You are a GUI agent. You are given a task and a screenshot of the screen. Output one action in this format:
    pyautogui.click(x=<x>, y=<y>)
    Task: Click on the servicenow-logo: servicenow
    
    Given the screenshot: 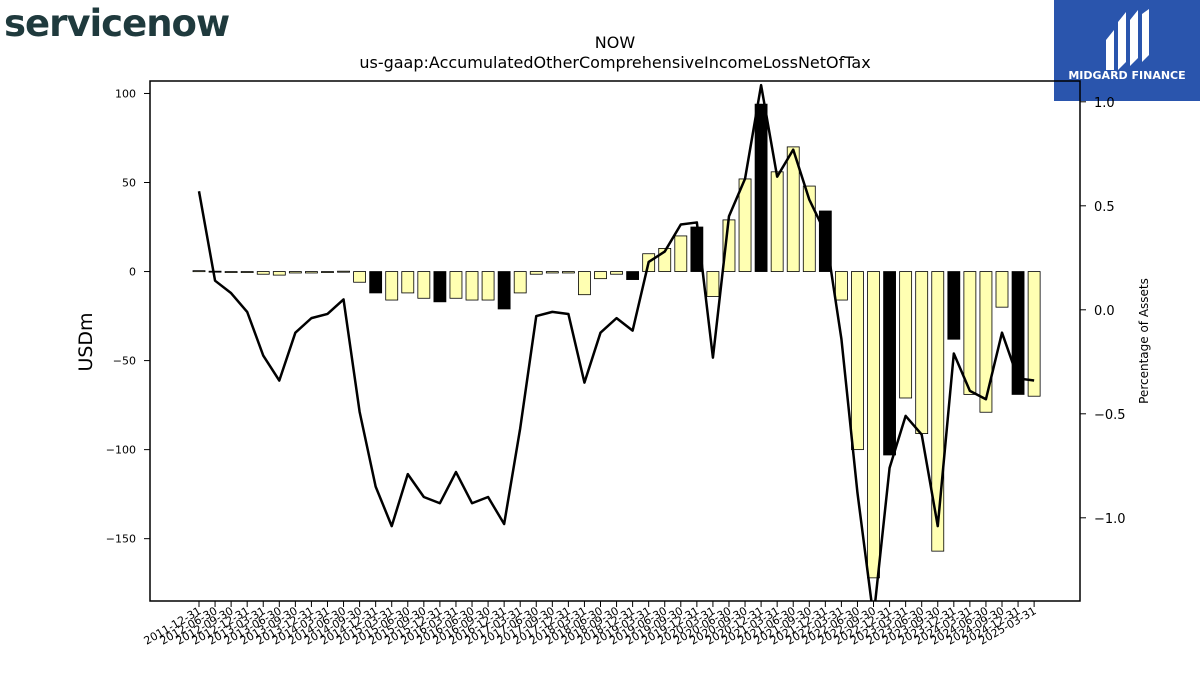 What is the action you would take?
    pyautogui.click(x=117, y=23)
    